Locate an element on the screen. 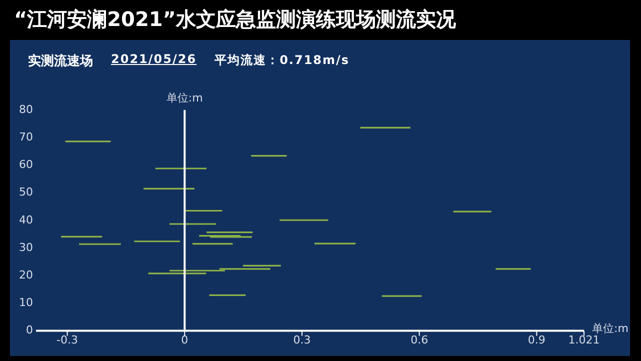 The image size is (641, 361). x-tick-label: 0.3 is located at coordinates (302, 339).